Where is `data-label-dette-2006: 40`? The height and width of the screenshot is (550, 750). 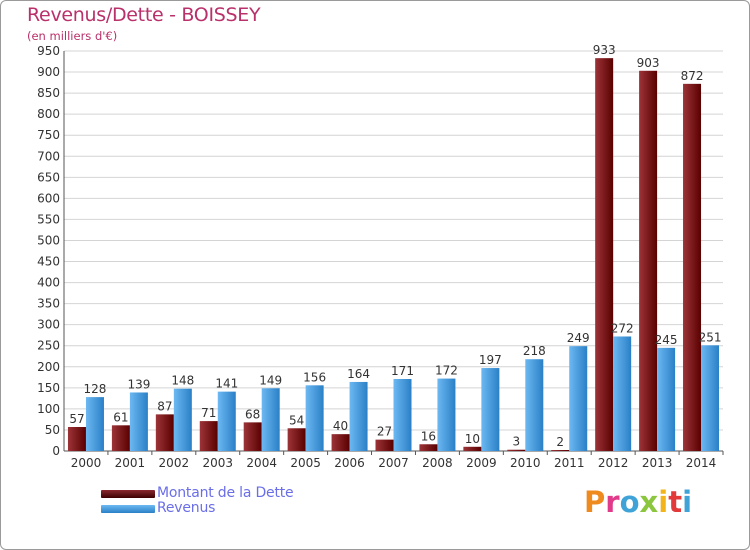
data-label-dette-2006: 40 is located at coordinates (340, 426).